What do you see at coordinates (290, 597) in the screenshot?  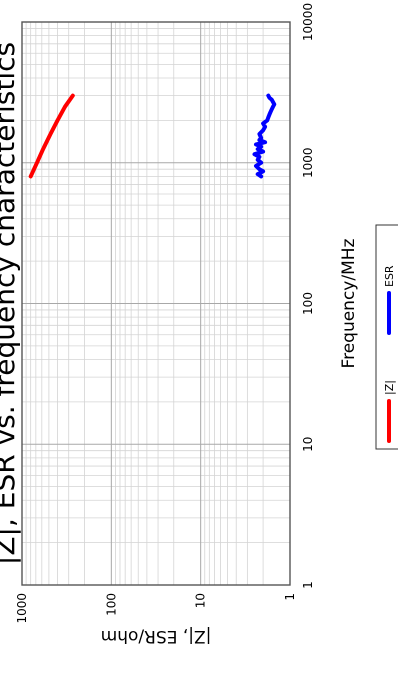 I see `y-tick-label: 1` at bounding box center [290, 597].